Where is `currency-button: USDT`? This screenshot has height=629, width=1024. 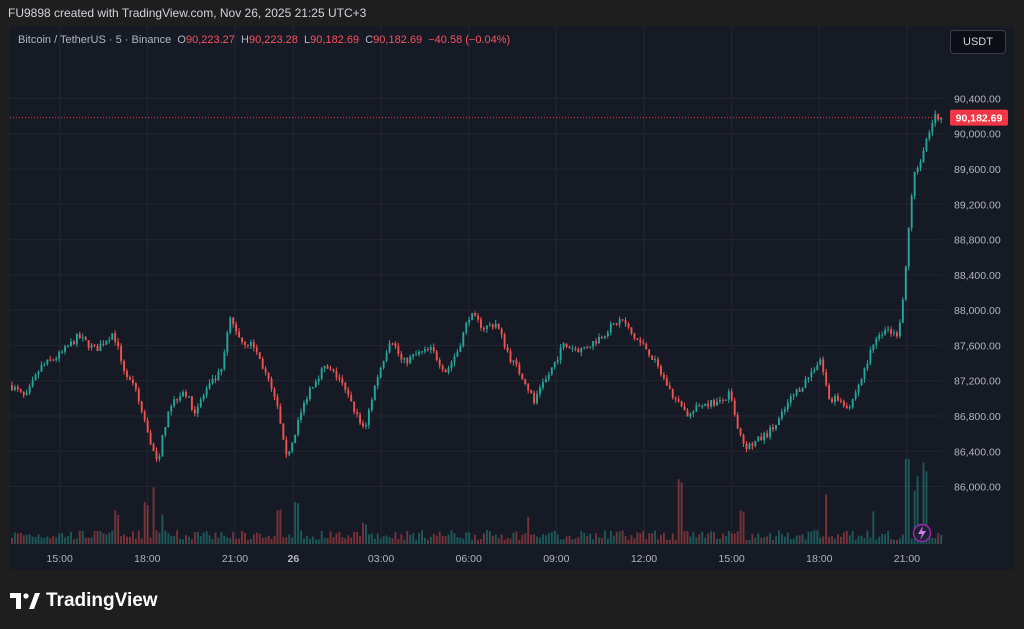 currency-button: USDT is located at coordinates (978, 42).